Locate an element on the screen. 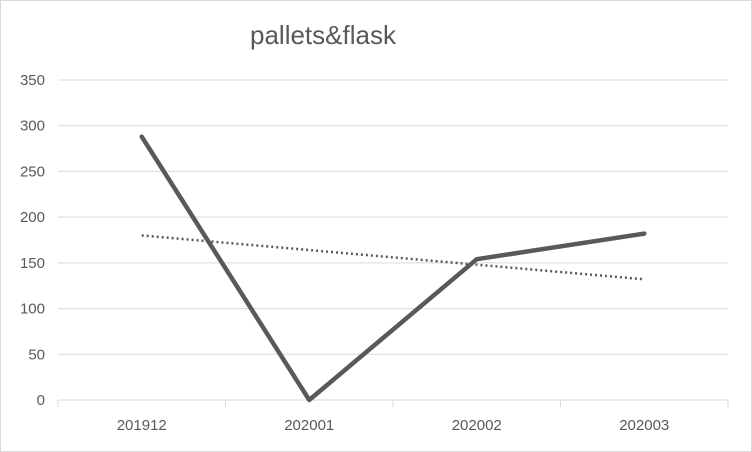  x-tick-label: 202001 is located at coordinates (309, 425).